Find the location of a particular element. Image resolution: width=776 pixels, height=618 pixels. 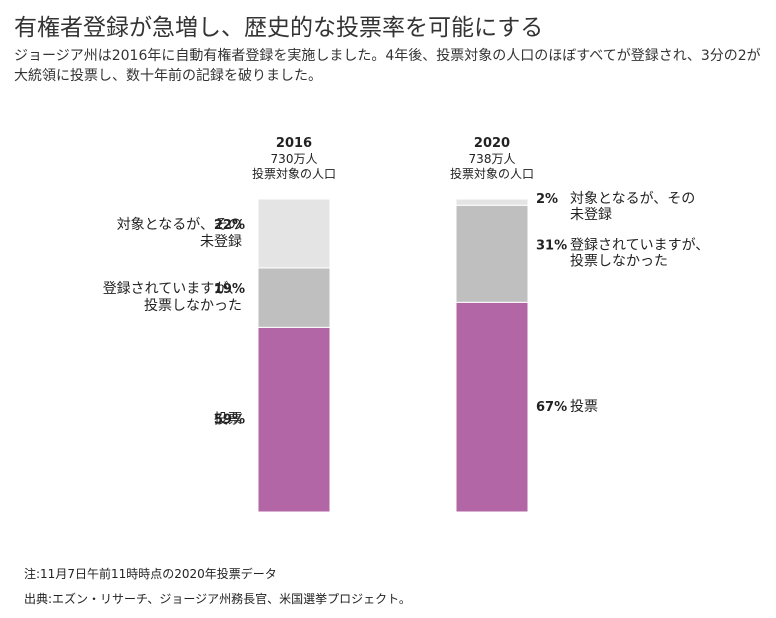

value-label-2016-0: 59% is located at coordinates (229, 420).